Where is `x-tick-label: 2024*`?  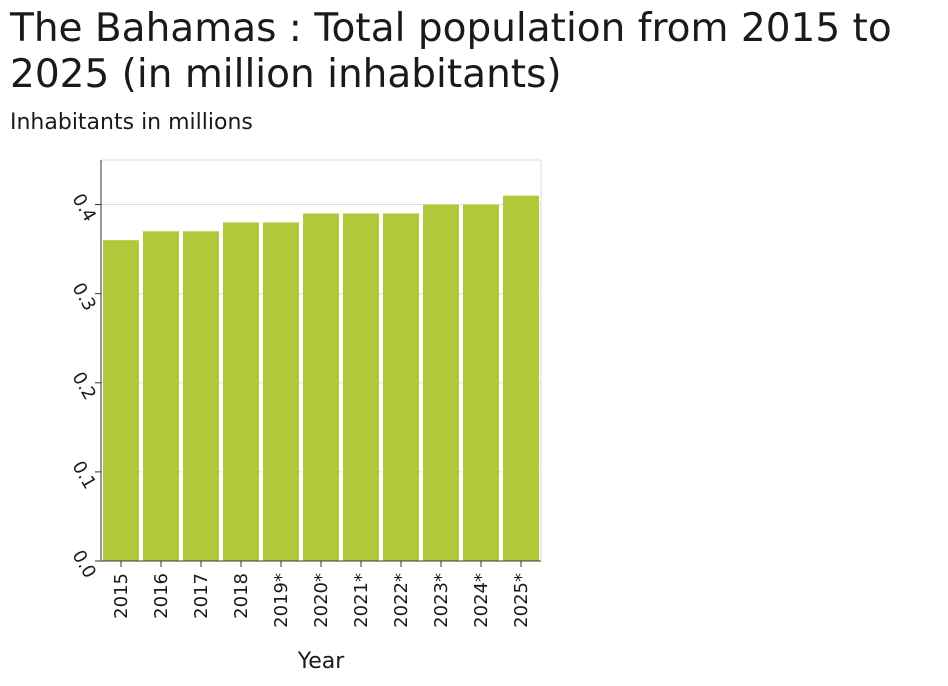
x-tick-label: 2024* is located at coordinates (481, 600).